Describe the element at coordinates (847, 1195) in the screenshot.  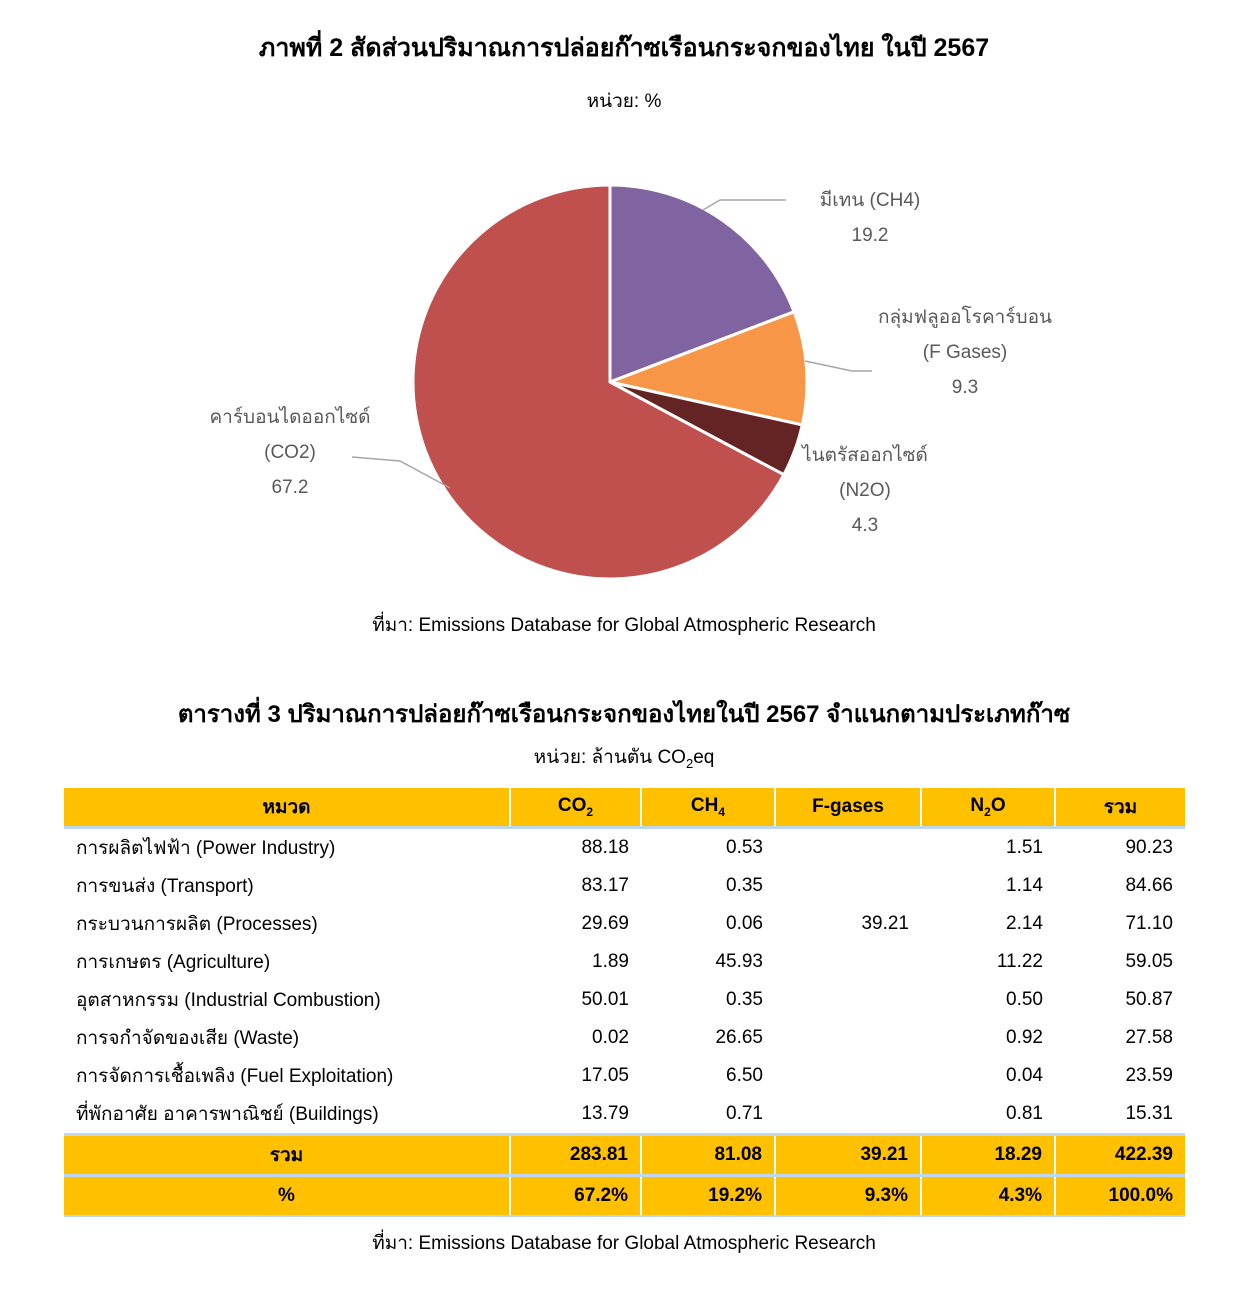
I see `value-cell: 9.3%` at that location.